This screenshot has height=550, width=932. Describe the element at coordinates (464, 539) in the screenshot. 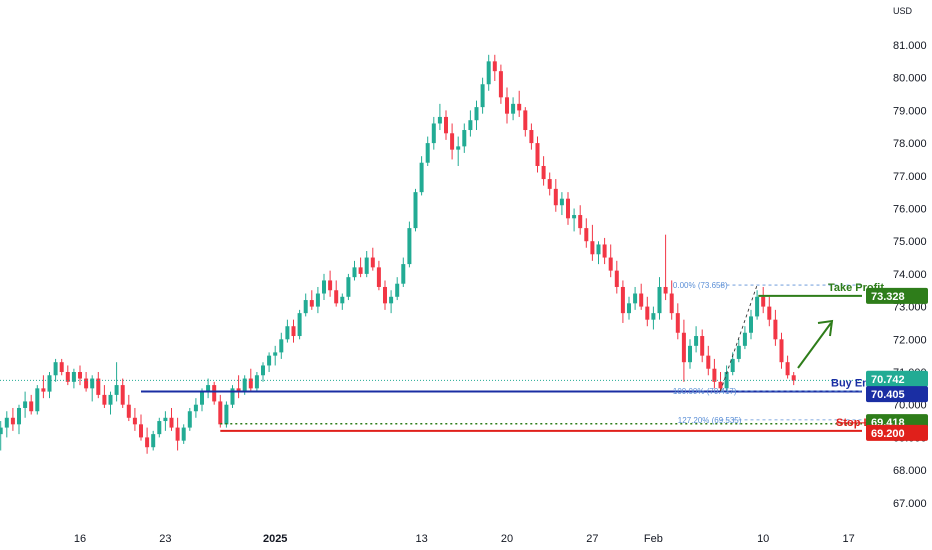

I see `time-axis: 16 23 2025 13 20 27 Feb 10 17` at that location.